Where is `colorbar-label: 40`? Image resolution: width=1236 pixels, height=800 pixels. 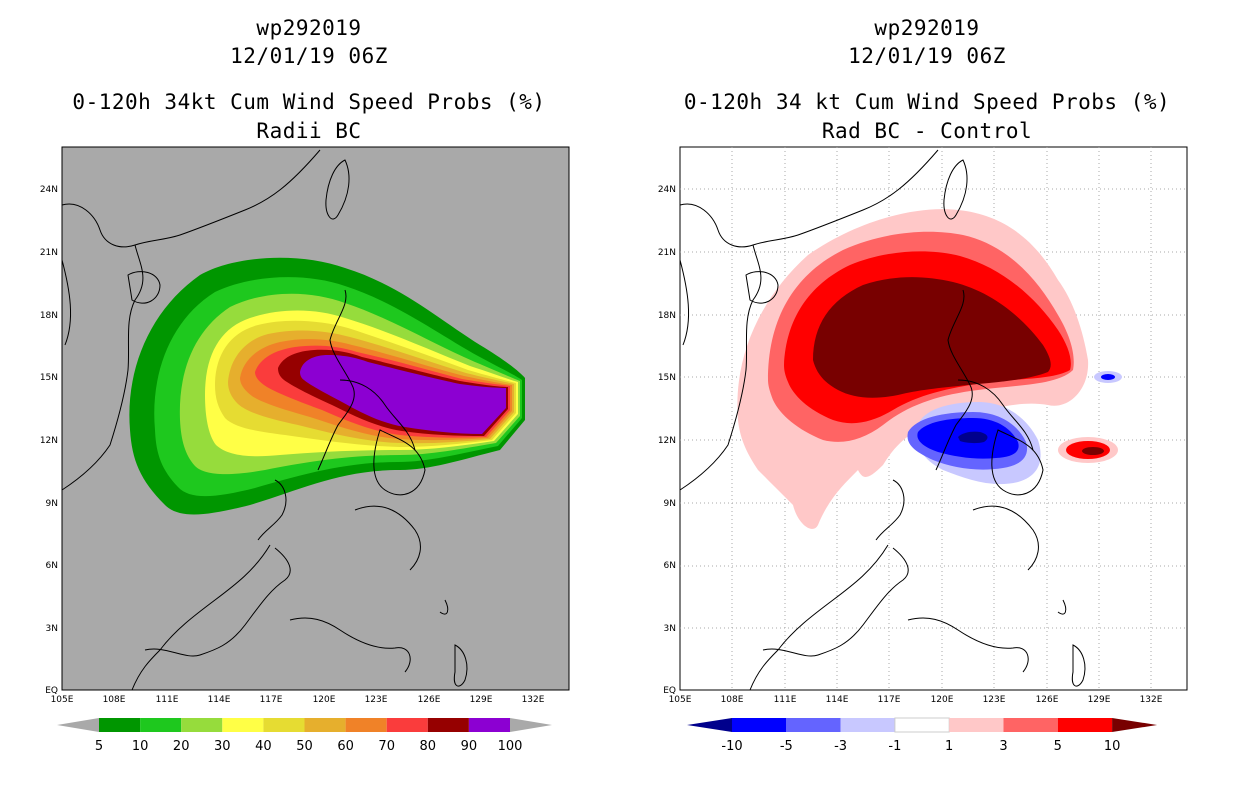
colorbar-label: 40 is located at coordinates (263, 746).